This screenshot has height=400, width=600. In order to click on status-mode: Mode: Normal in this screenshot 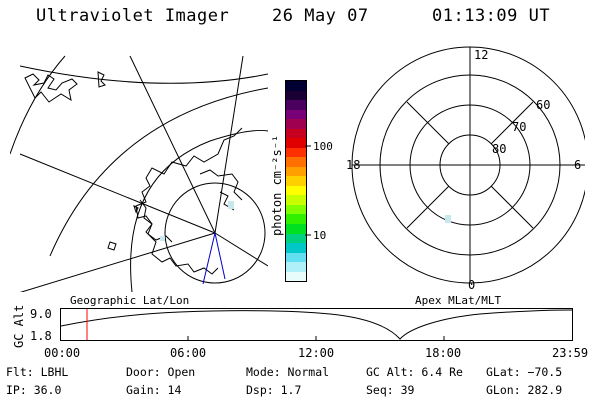, I will do `click(288, 372)`.